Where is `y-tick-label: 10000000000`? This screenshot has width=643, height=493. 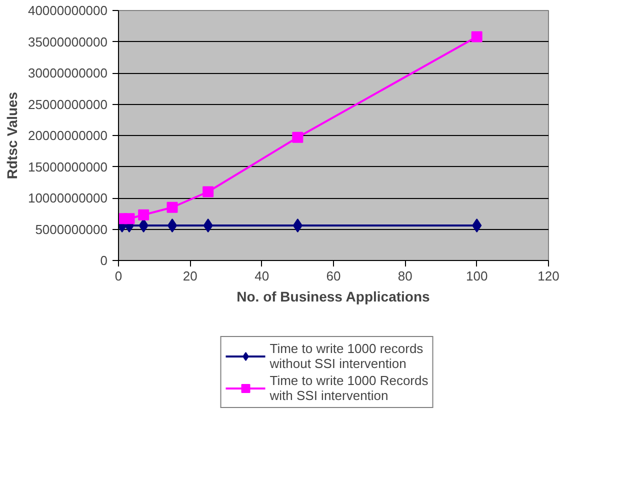 y-tick-label: 10000000000 is located at coordinates (68, 198).